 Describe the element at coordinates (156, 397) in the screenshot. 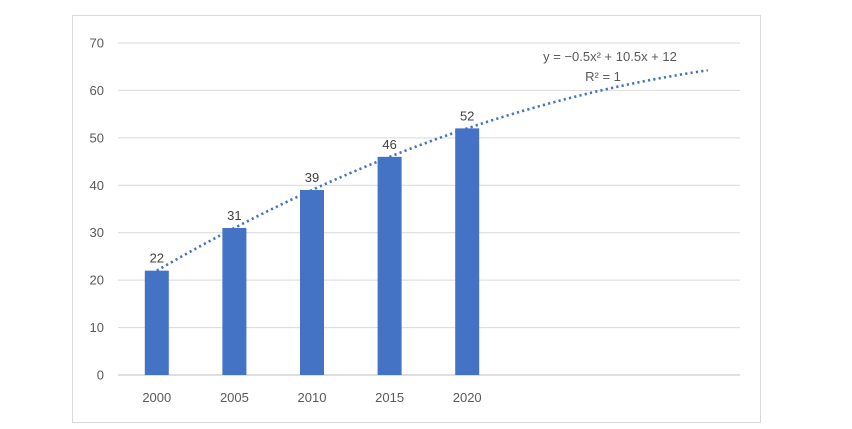

I see `x-tick-label: 2000` at that location.